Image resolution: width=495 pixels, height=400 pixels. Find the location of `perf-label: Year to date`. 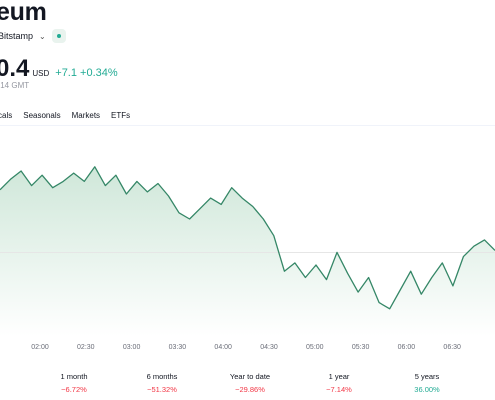

perf-label: Year to date is located at coordinates (250, 376).